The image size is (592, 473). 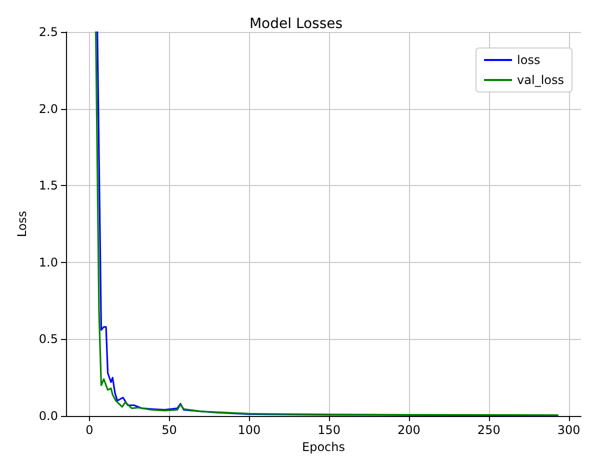 I want to click on x-tick-label: 100, so click(x=249, y=430).